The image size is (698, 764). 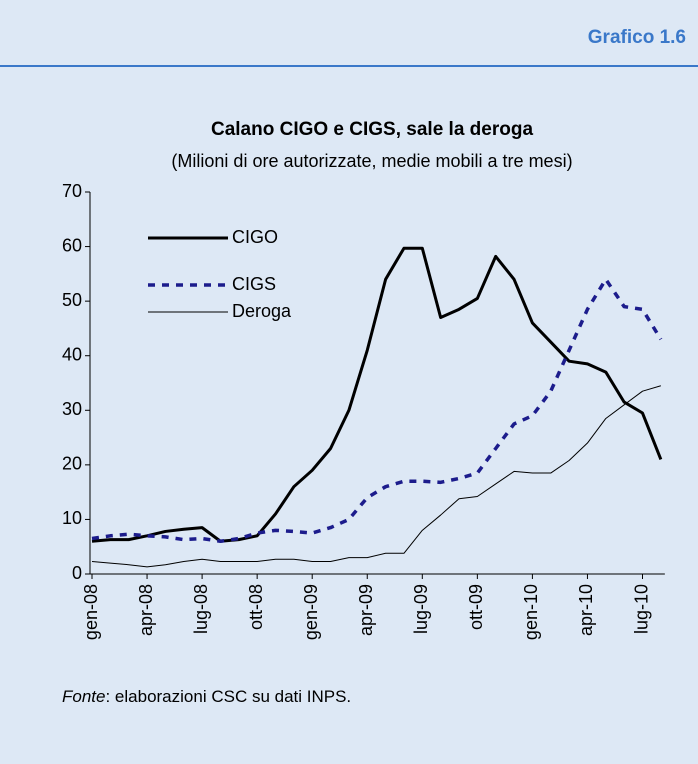 What do you see at coordinates (72, 518) in the screenshot?
I see `y-tick-label: 10` at bounding box center [72, 518].